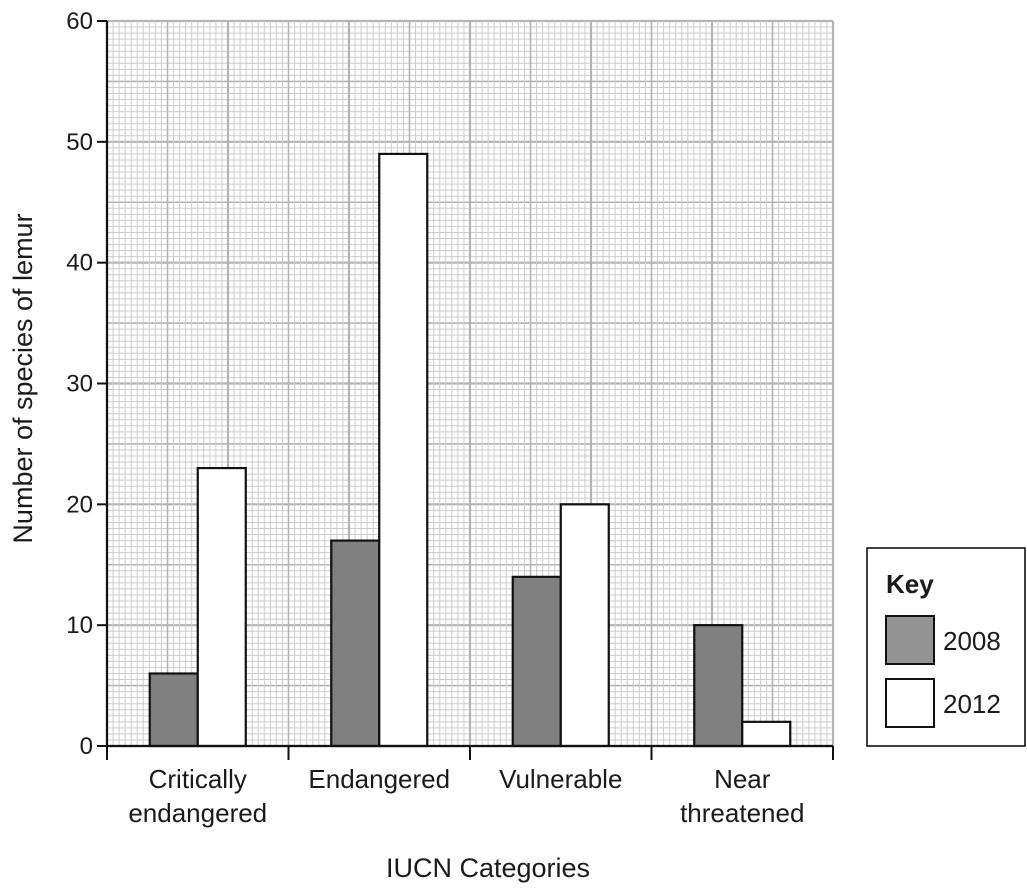 The image size is (1027, 890). I want to click on x-axis-title: IUCN Categories, so click(488, 868).